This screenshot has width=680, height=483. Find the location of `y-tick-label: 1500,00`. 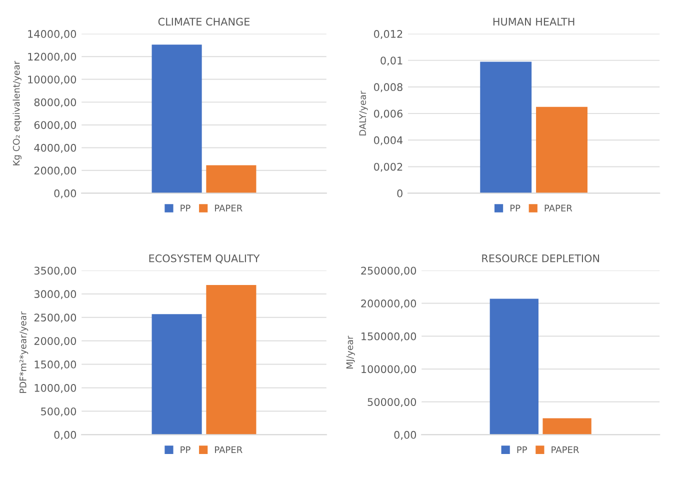

y-tick-label: 1500,00 is located at coordinates (55, 365).